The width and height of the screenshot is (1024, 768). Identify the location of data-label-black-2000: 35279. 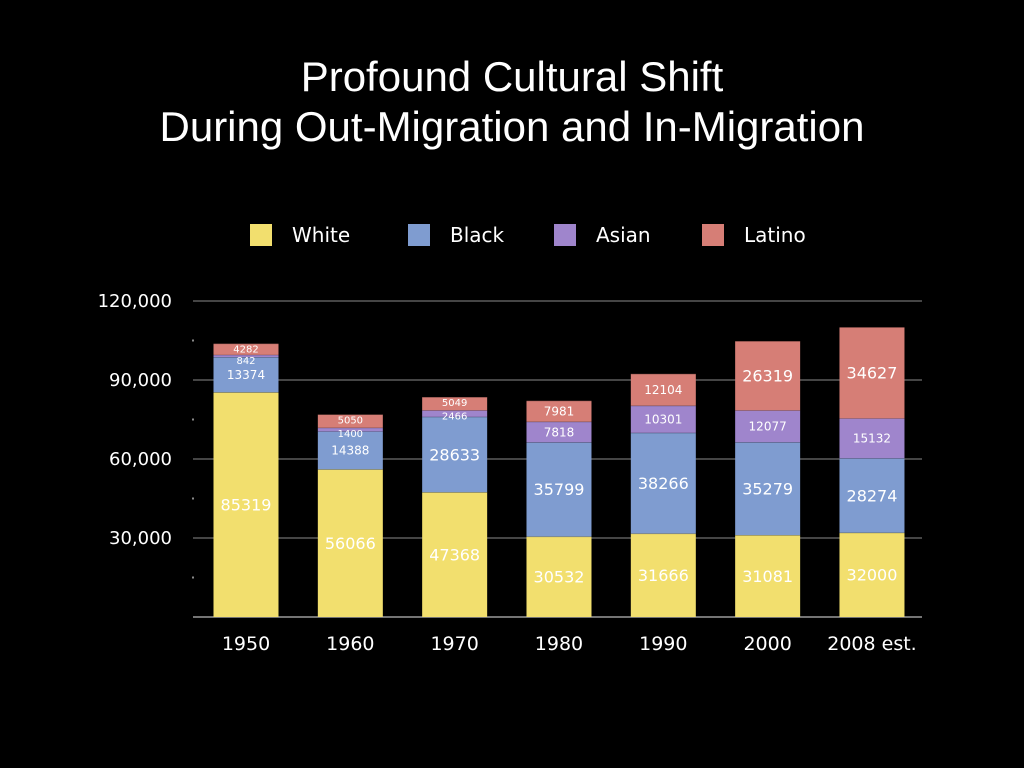
(767, 488).